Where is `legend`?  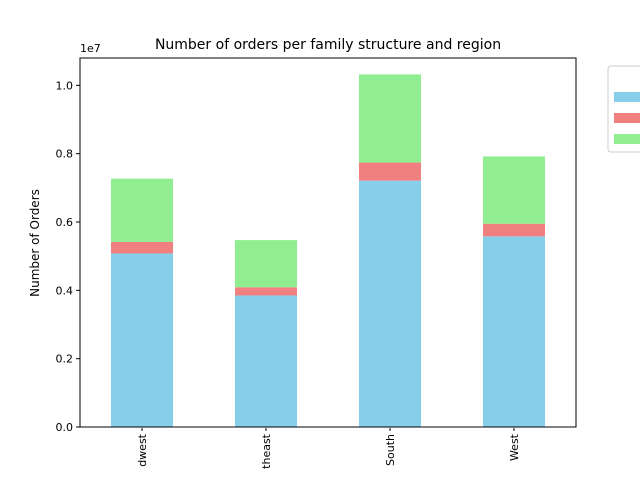 legend is located at coordinates (623, 109).